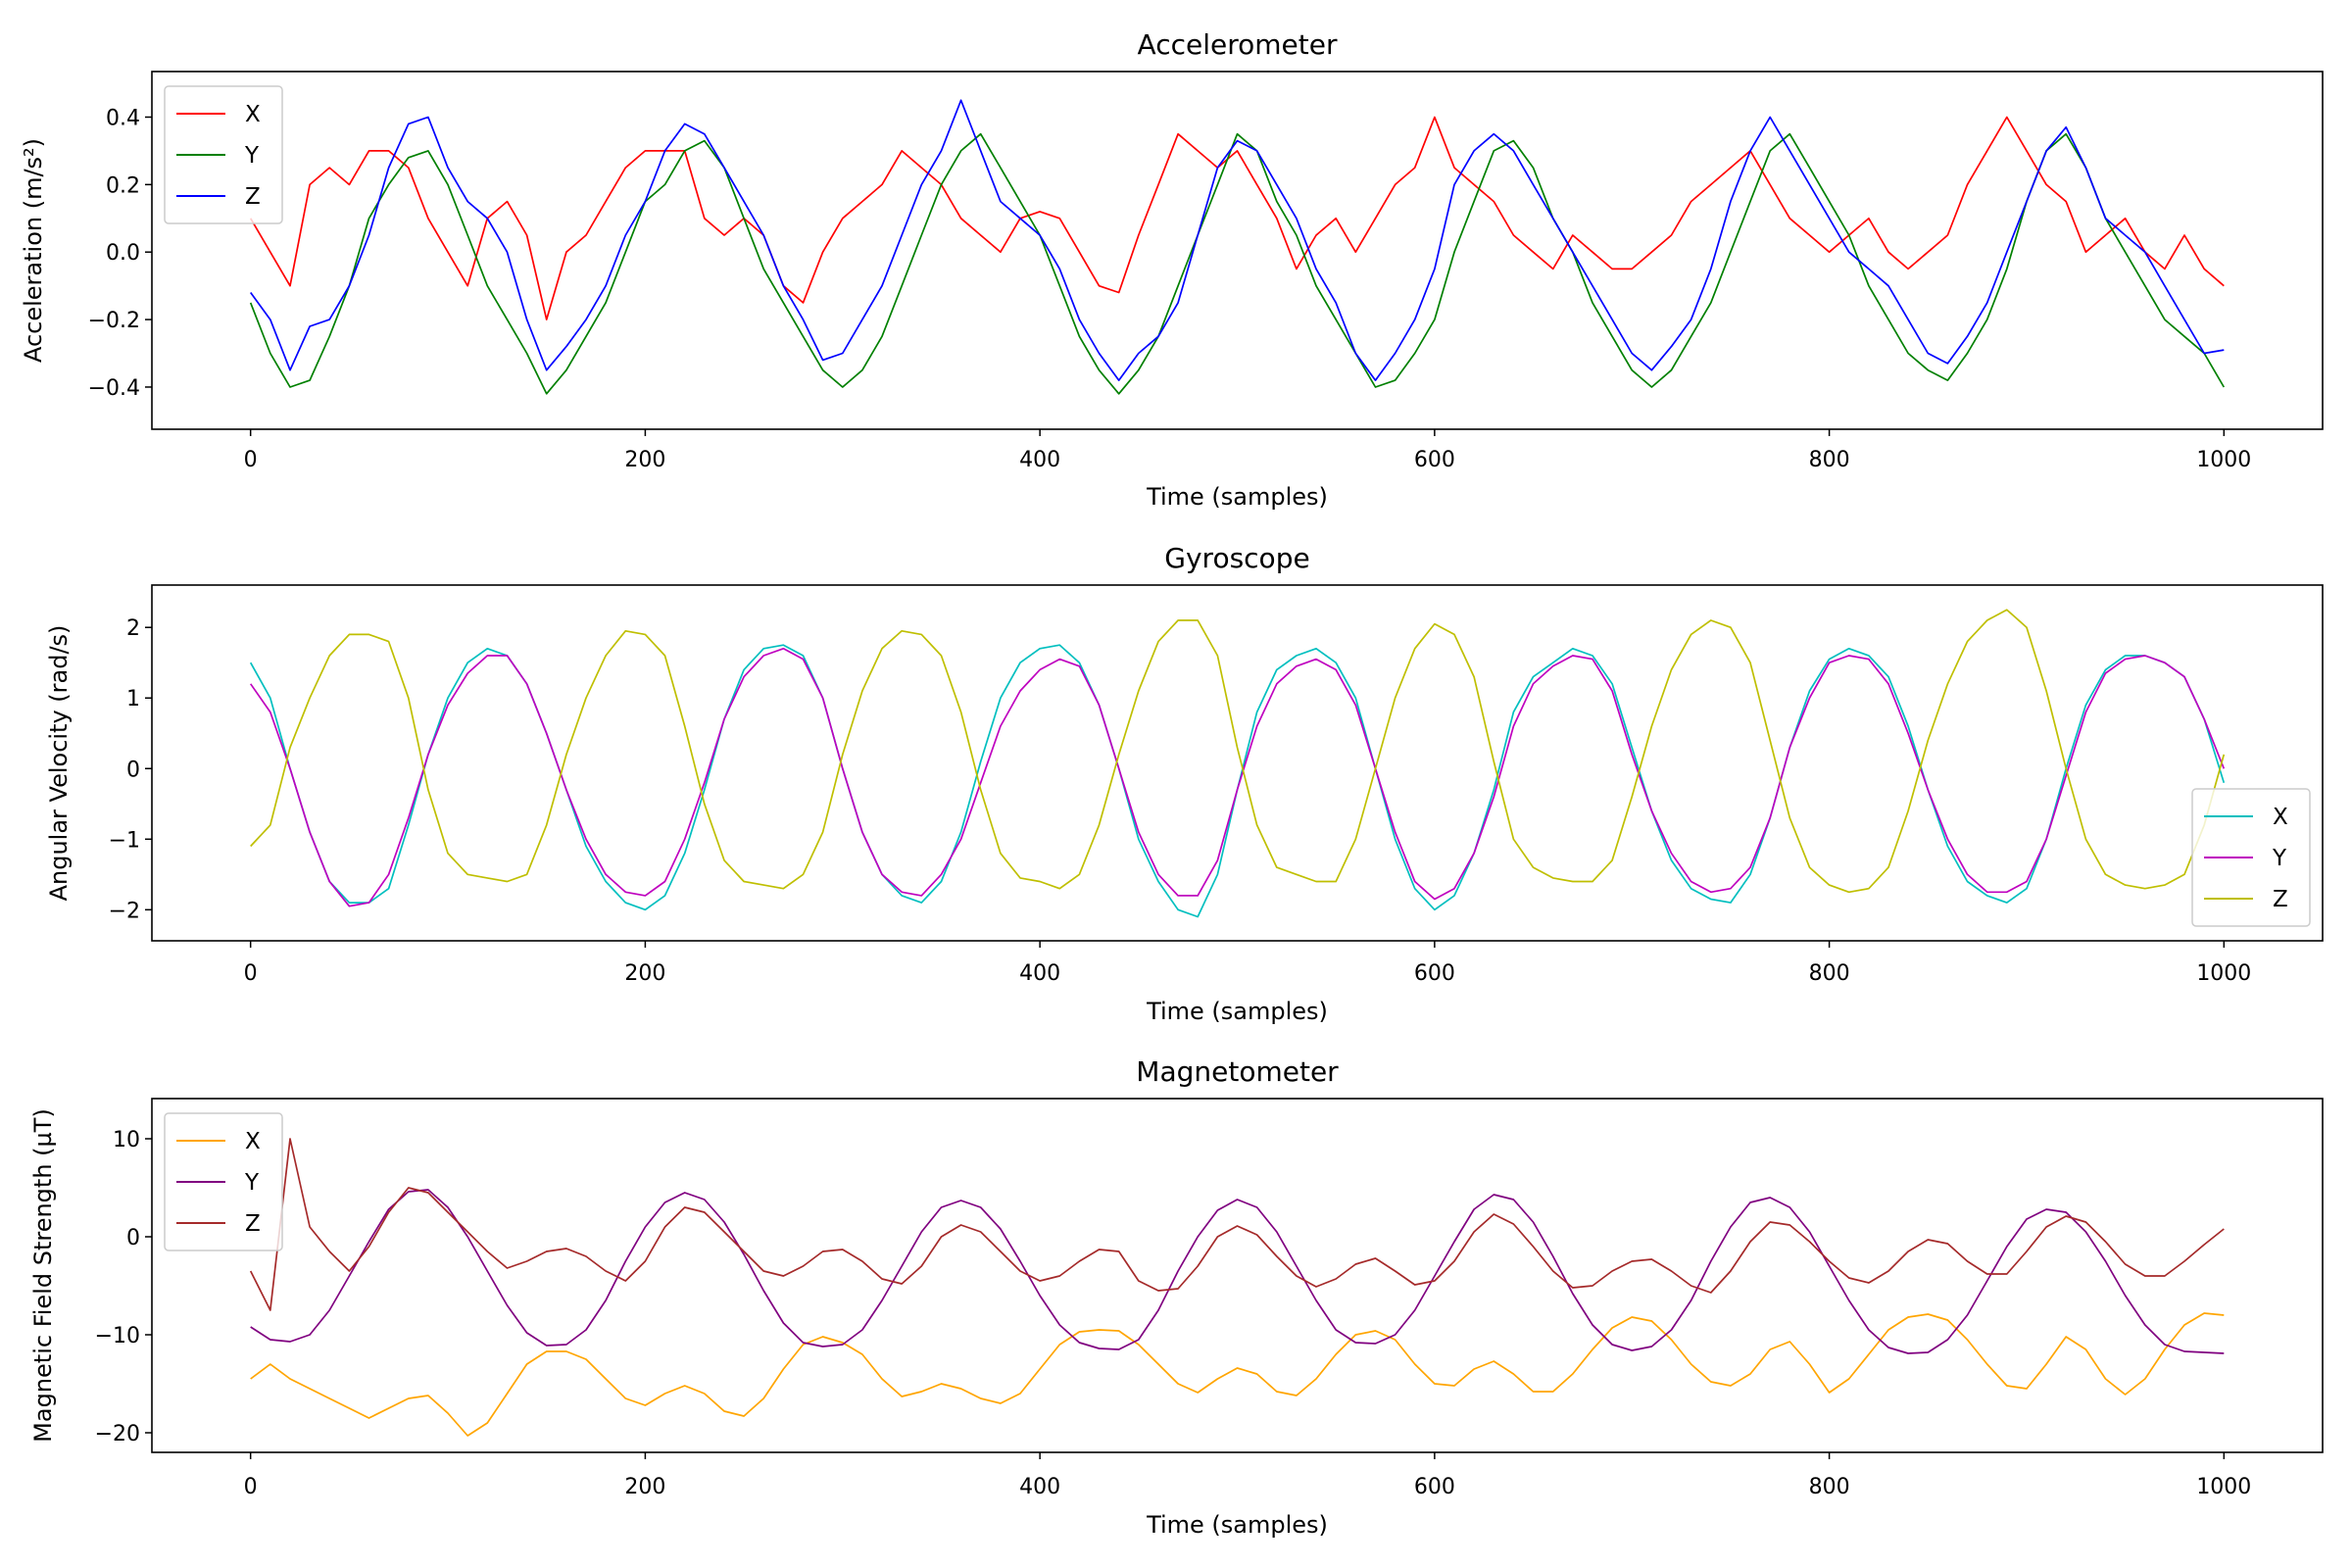 This screenshot has width=2352, height=1568. I want to click on y-tick-label: −20, so click(117, 1434).